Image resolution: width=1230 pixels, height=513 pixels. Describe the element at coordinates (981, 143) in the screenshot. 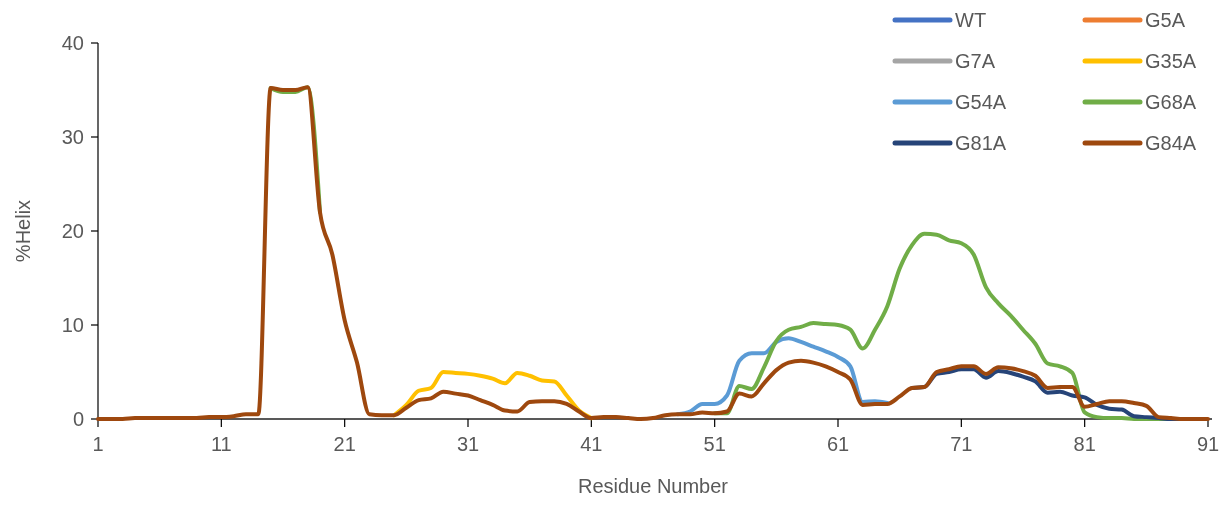

I see `legend-label: G81A` at that location.